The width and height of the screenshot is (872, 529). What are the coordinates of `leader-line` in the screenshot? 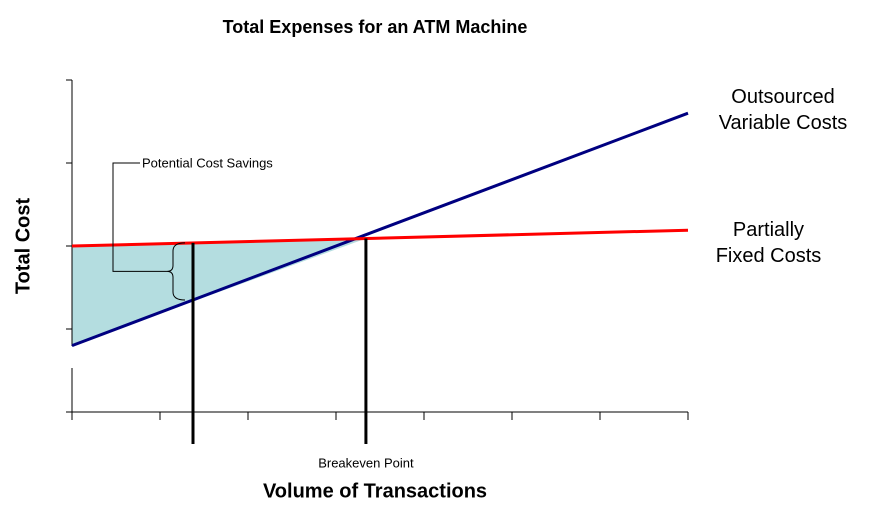 It's located at (139, 217).